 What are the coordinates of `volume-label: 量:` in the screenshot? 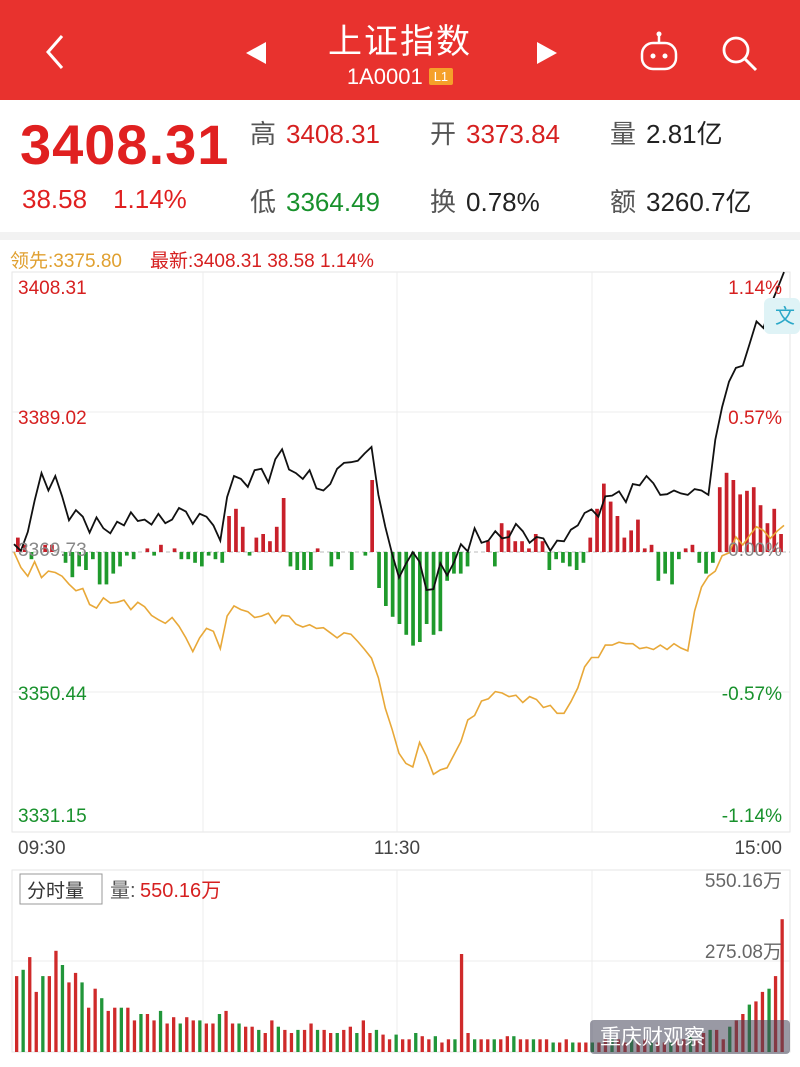 It's located at (123, 891).